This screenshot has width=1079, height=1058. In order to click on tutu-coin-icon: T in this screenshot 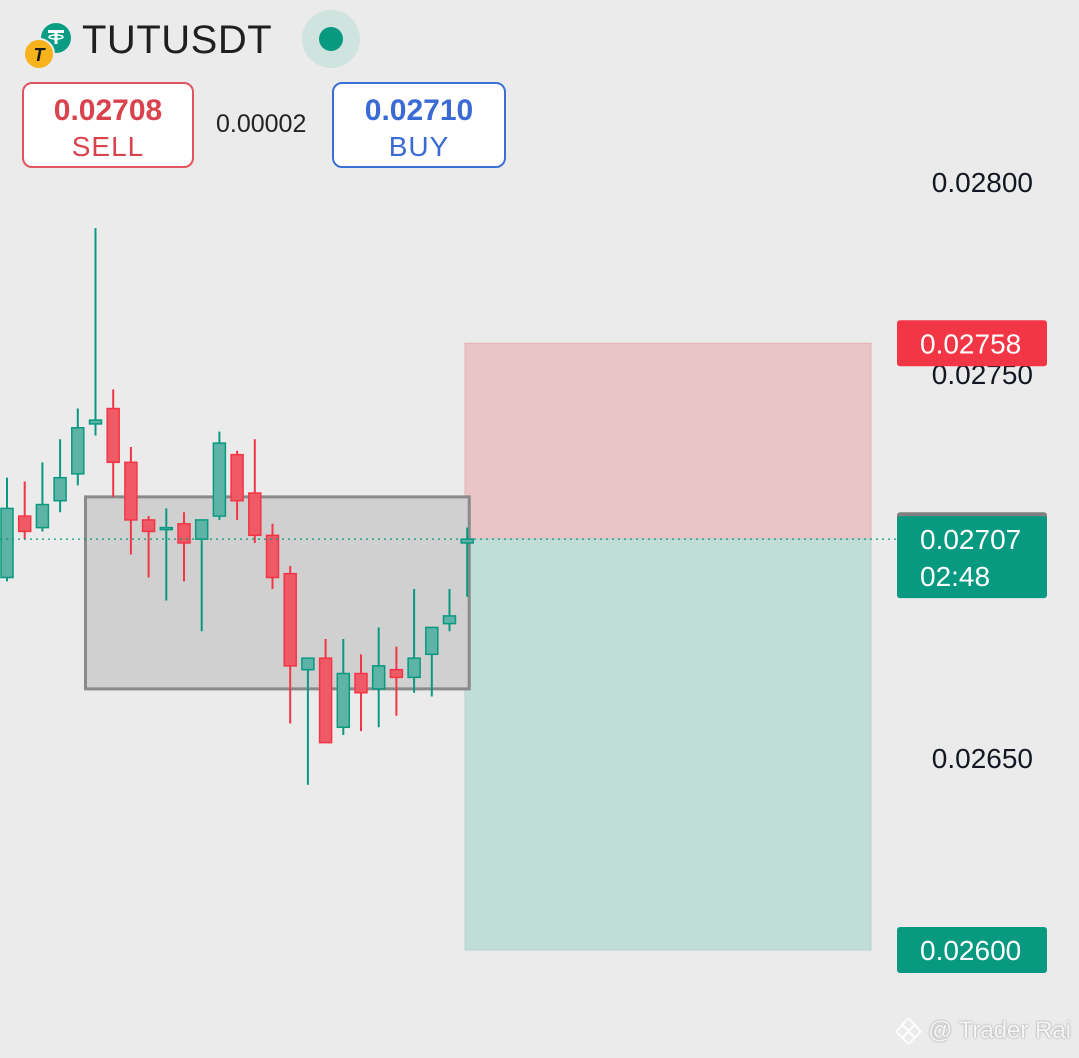, I will do `click(39, 53)`.